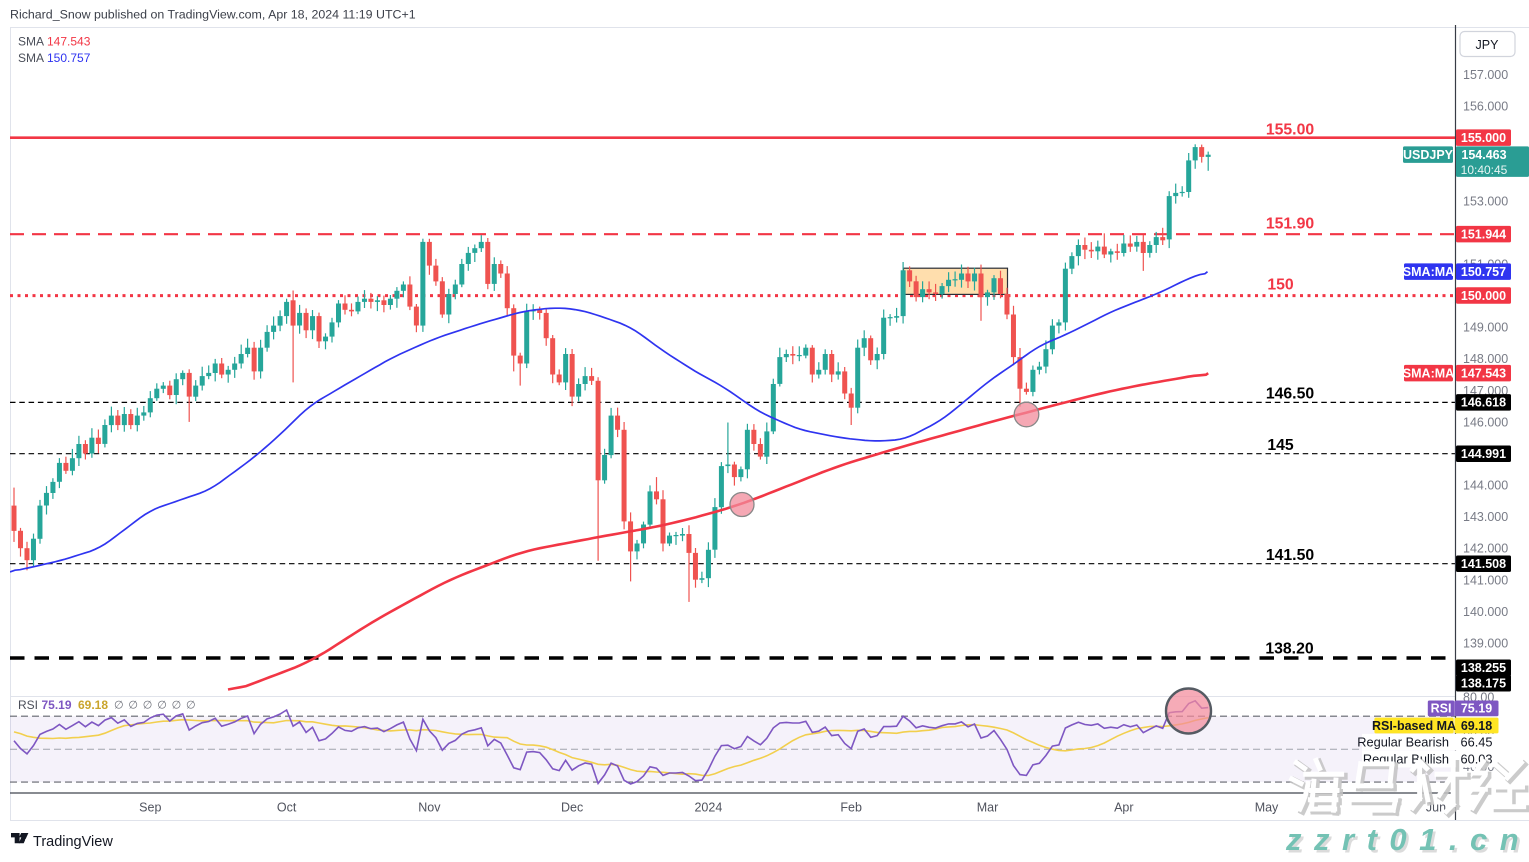 Image resolution: width=1529 pixels, height=862 pixels. Describe the element at coordinates (1483, 138) in the screenshot. I see `svg-text: 155.000` at that location.